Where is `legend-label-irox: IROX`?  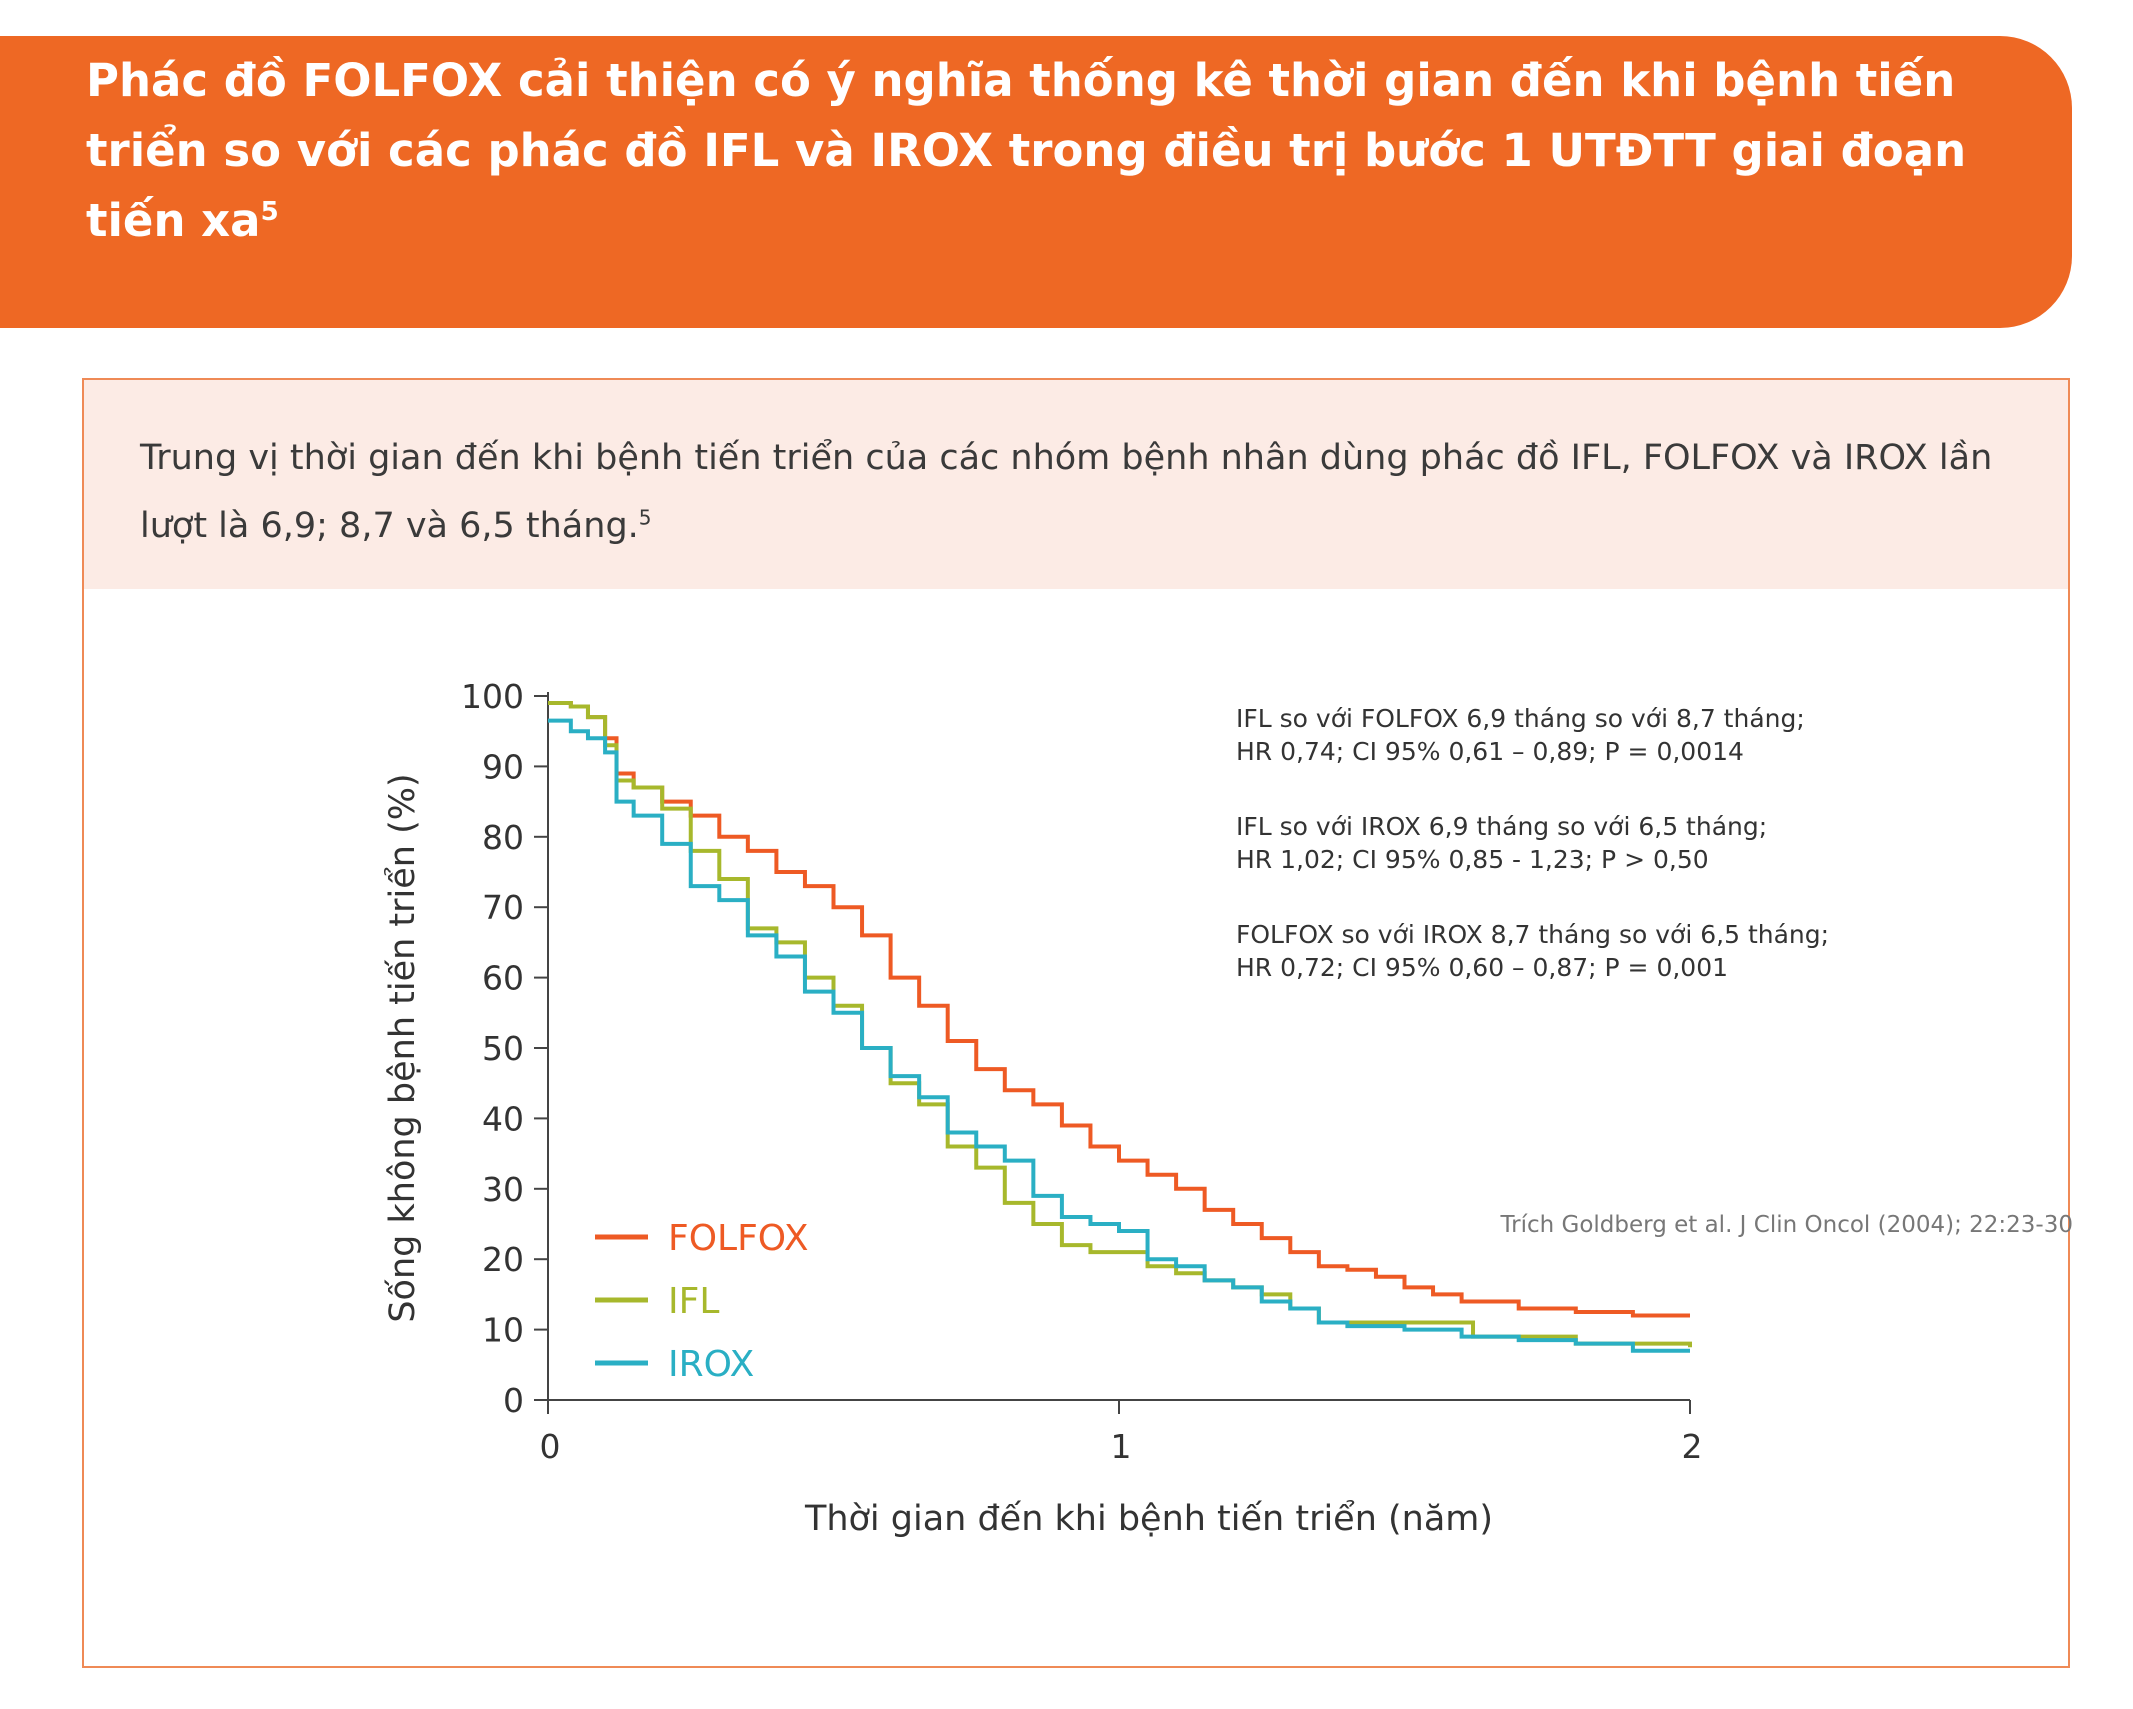 legend-label-irox: IROX is located at coordinates (711, 1364).